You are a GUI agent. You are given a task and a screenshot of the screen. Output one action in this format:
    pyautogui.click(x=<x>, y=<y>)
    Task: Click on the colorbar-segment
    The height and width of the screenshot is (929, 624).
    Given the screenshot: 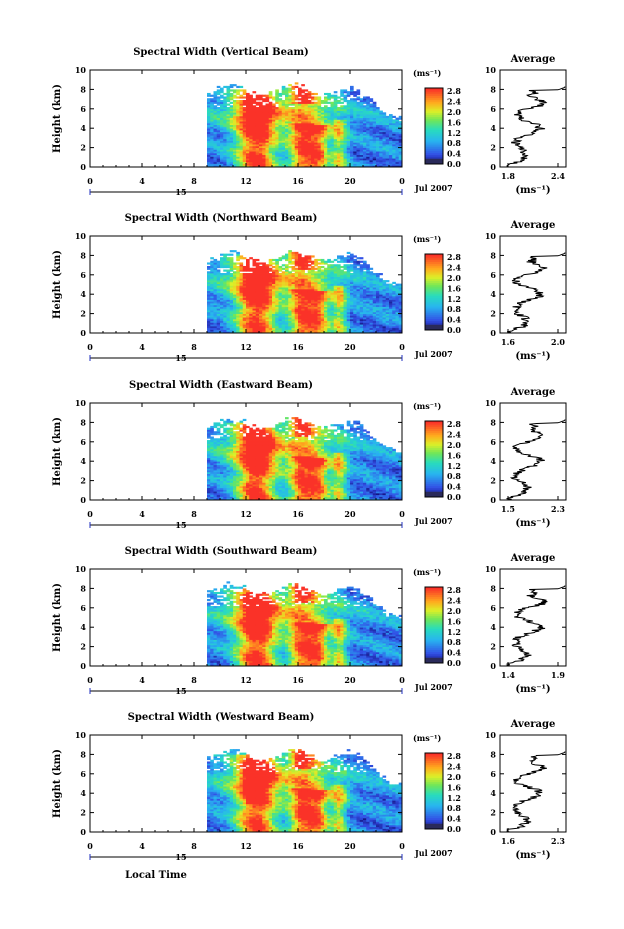 What is the action you would take?
    pyautogui.click(x=434, y=110)
    